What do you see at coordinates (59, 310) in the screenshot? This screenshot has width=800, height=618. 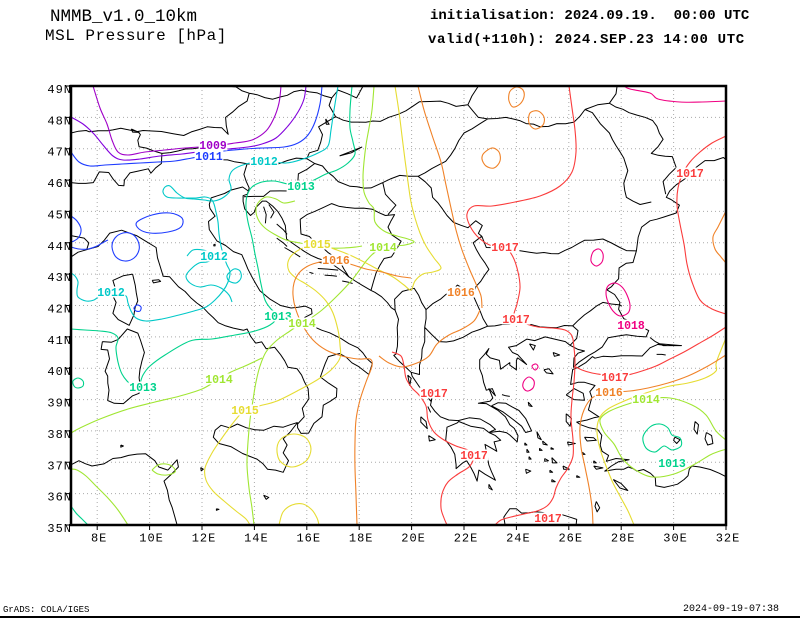 I see `svg-text: 42N` at bounding box center [59, 310].